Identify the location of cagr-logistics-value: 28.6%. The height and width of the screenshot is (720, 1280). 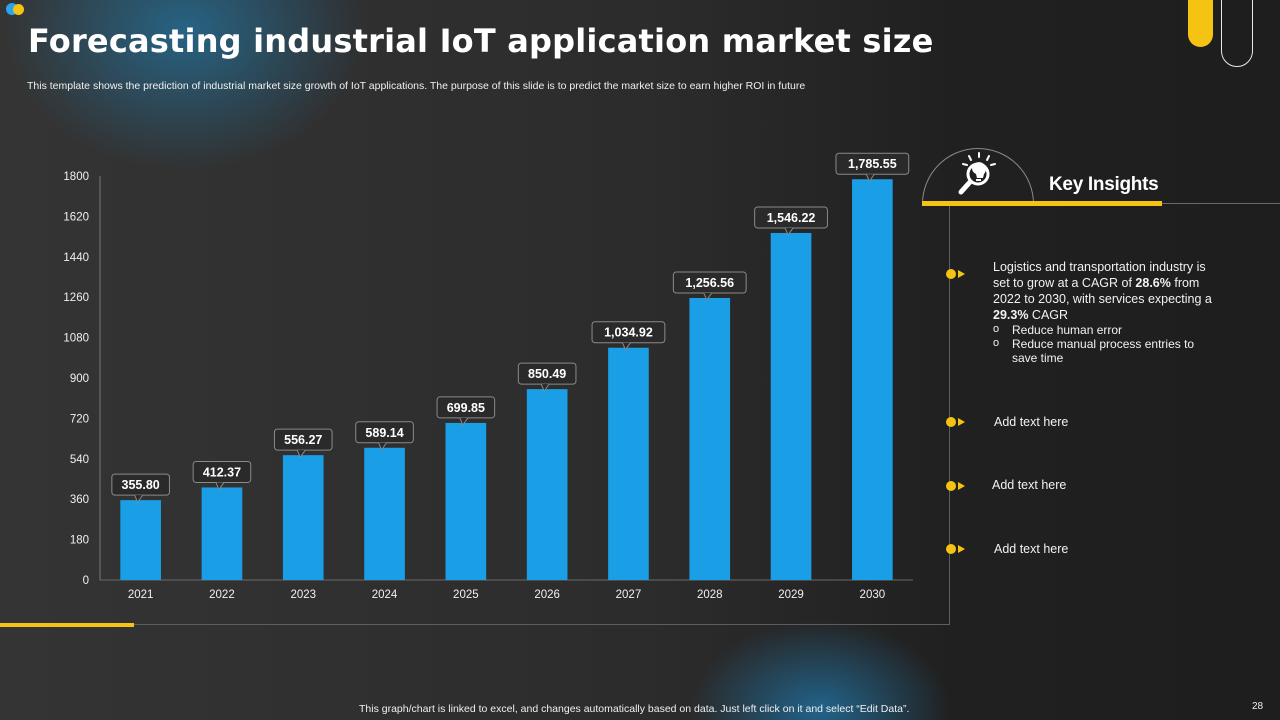
(1153, 283).